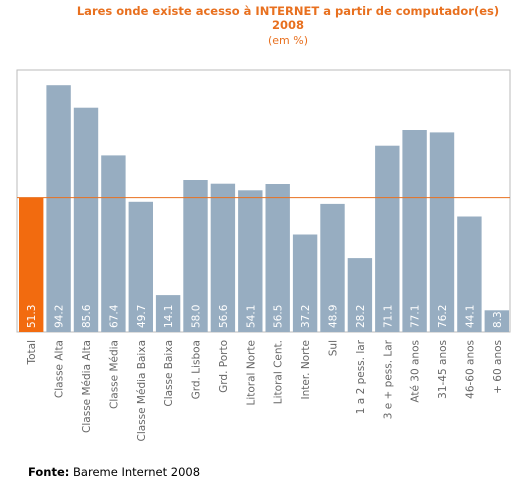 Image resolution: width=528 pixels, height=486 pixels. Describe the element at coordinates (114, 316) in the screenshot. I see `bar-value-label: 67.4` at that location.